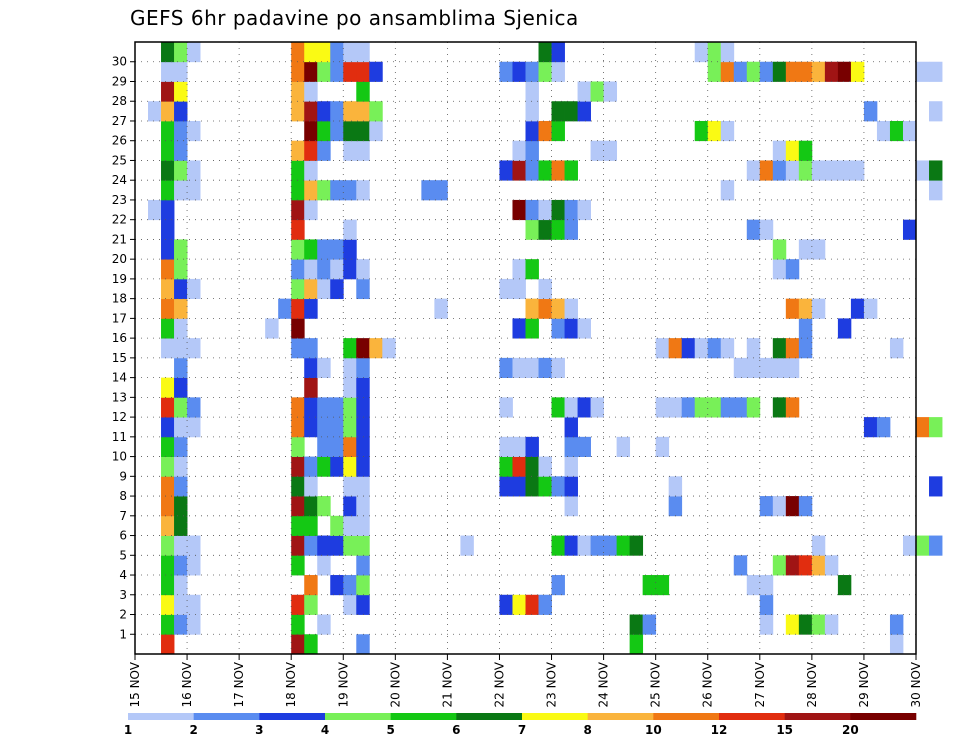 The image size is (960, 742). Describe the element at coordinates (522, 730) in the screenshot. I see `legend-label: 7` at that location.